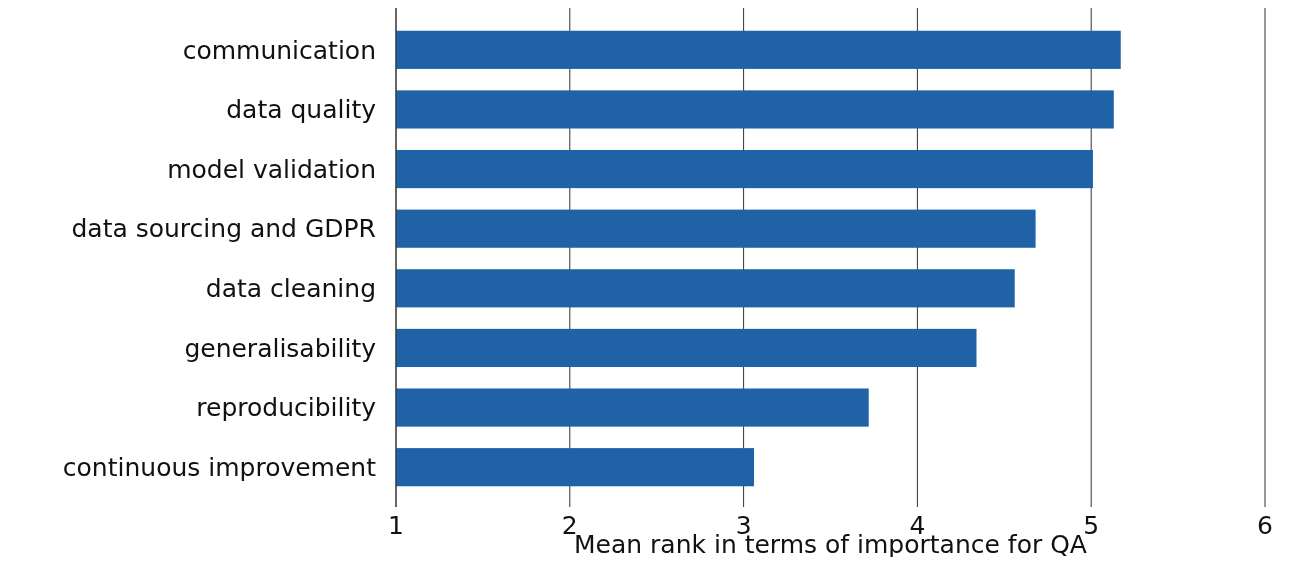 This screenshot has height=565, width=1290. Describe the element at coordinates (223, 229) in the screenshot. I see `y-tick-label: data sourcing and GDPR` at that location.